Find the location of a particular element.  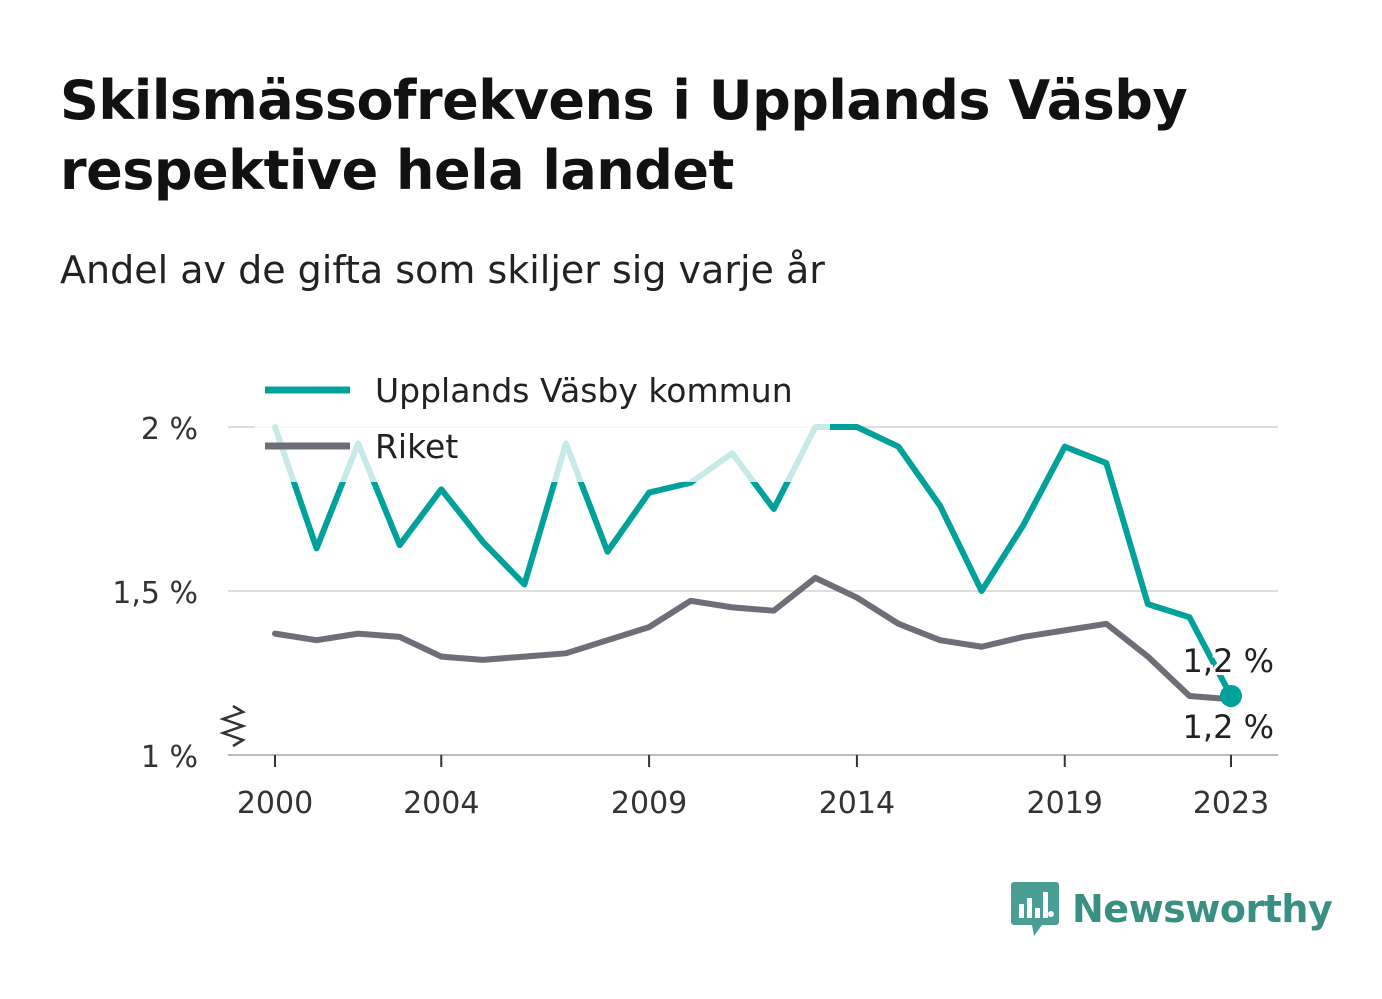

axis-break-icon is located at coordinates (233, 726).